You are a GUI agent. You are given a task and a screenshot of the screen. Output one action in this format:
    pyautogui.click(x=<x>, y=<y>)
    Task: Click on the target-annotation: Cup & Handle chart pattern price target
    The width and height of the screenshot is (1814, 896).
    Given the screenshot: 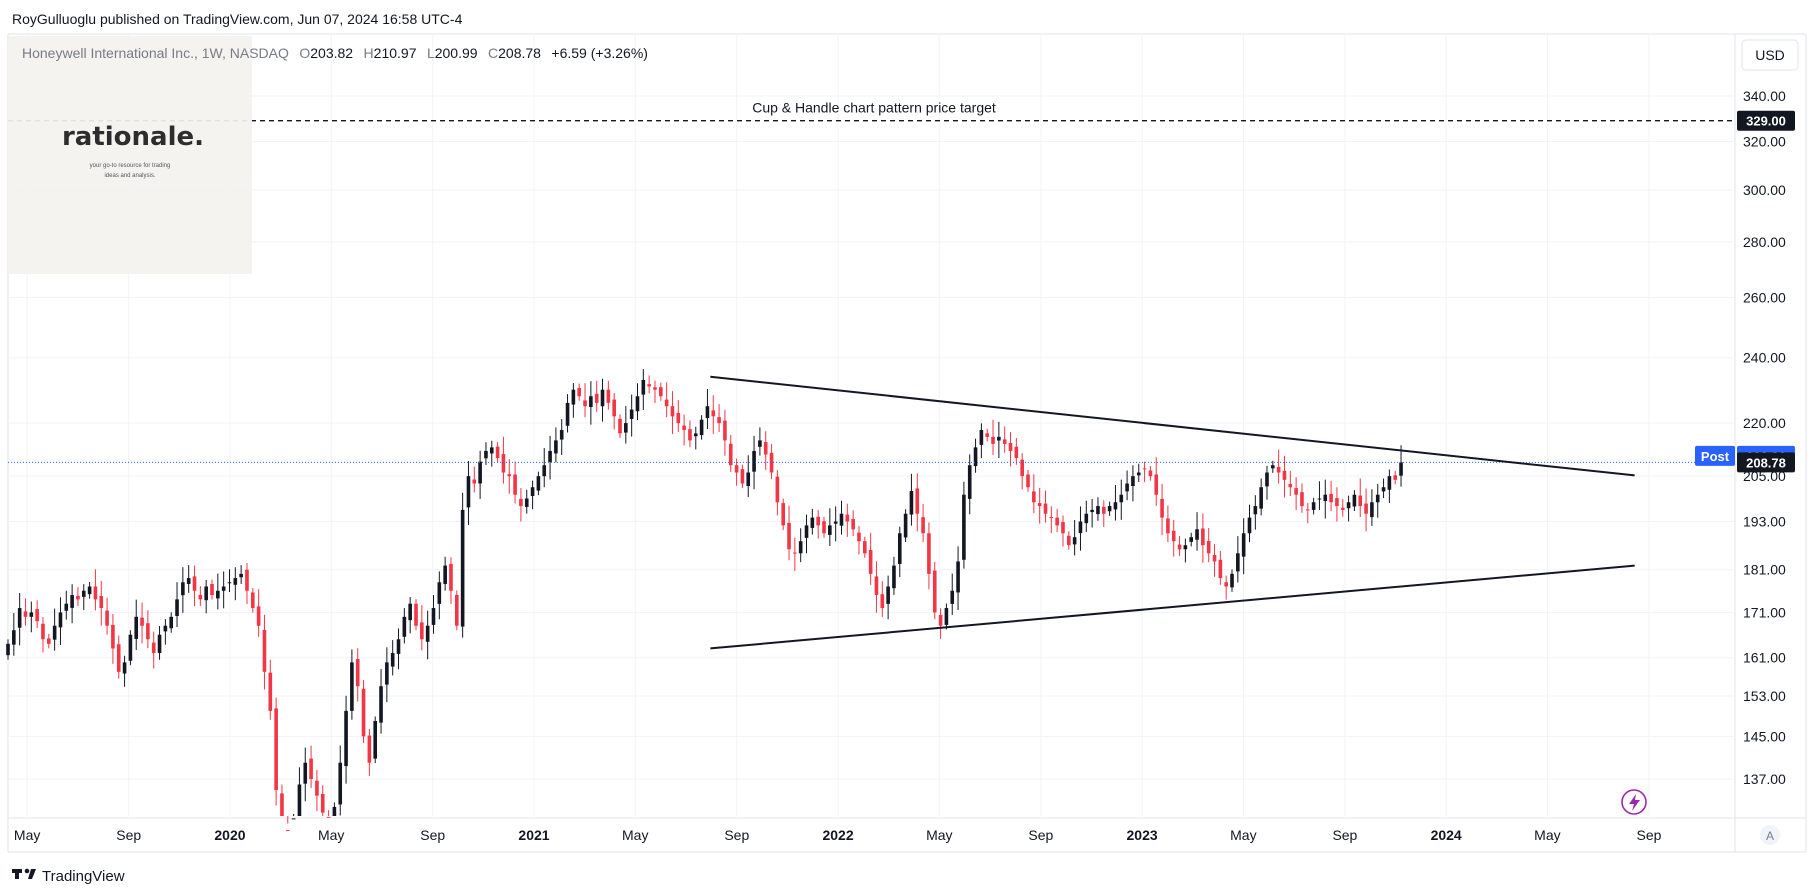 What is the action you would take?
    pyautogui.click(x=874, y=108)
    